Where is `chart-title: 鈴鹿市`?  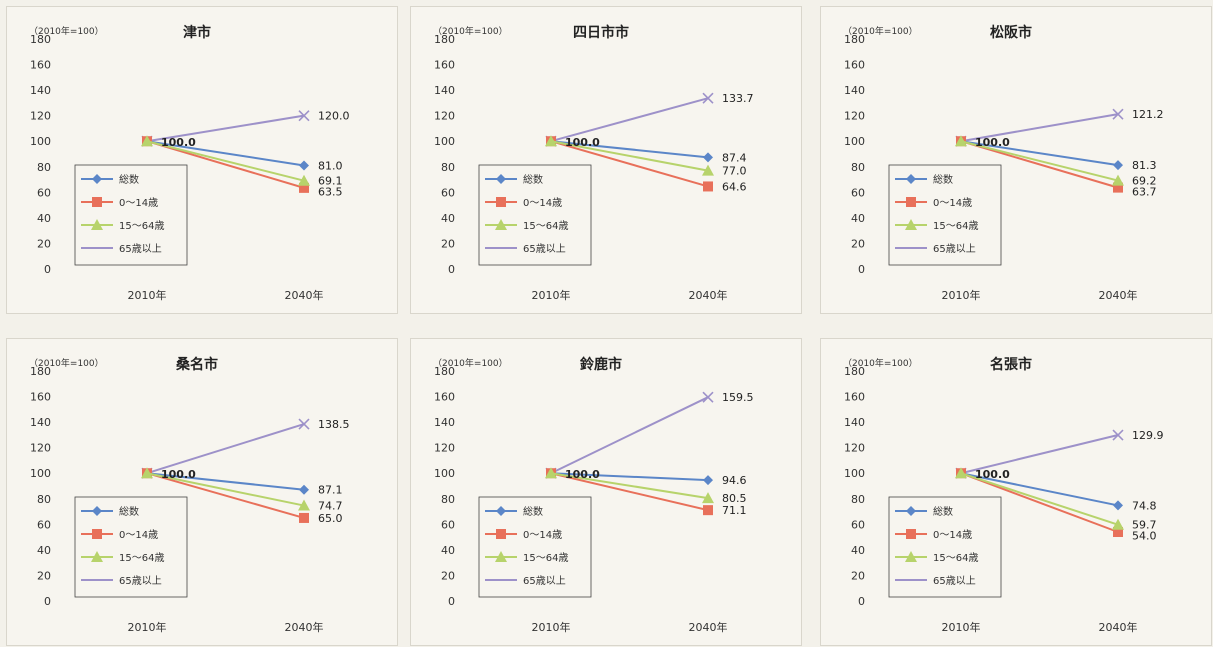 chart-title: 鈴鹿市 is located at coordinates (601, 364).